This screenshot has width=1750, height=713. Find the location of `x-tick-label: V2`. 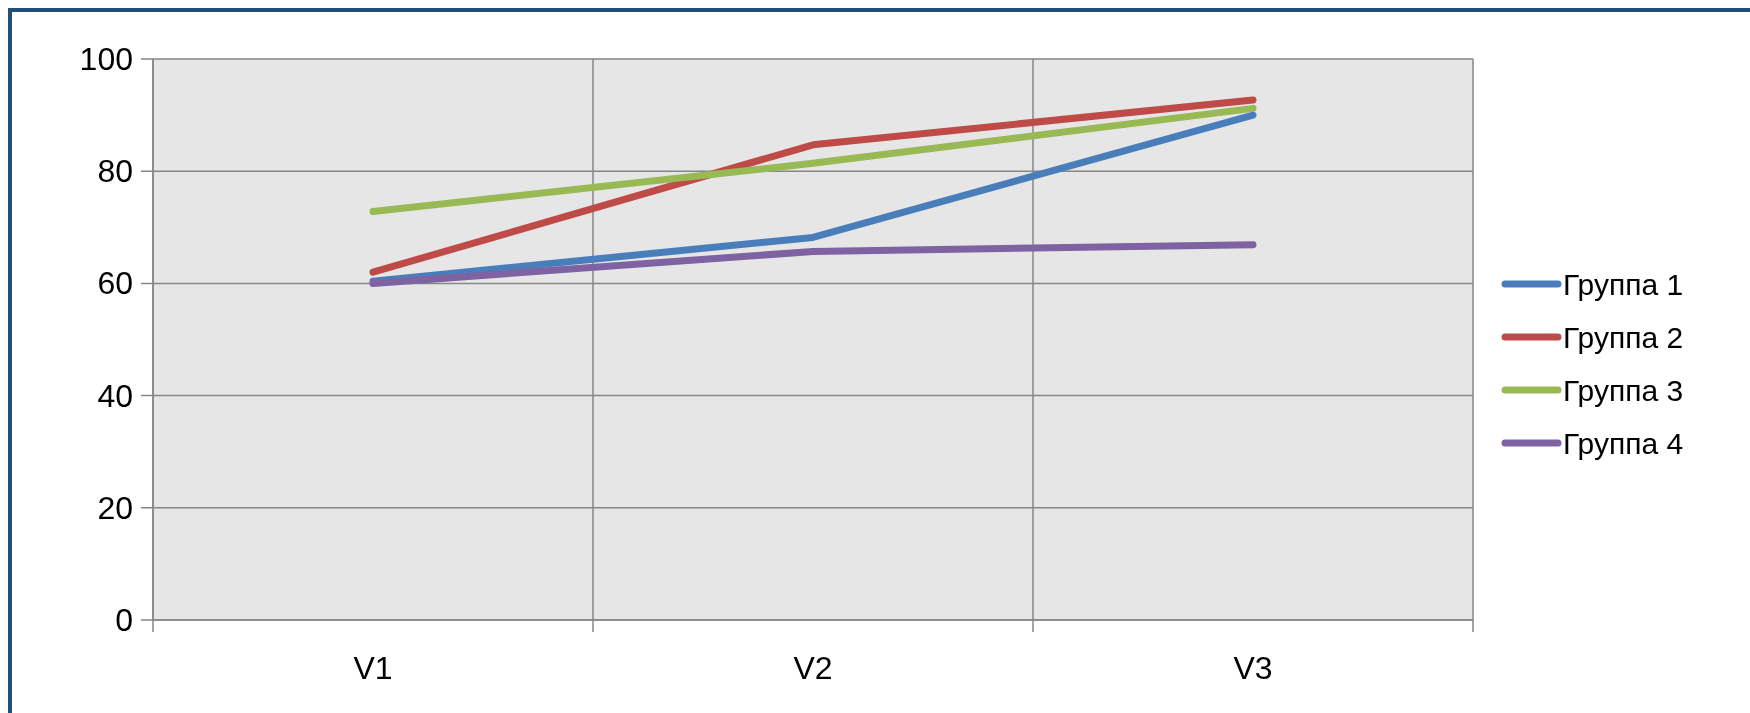

x-tick-label: V2 is located at coordinates (813, 668).